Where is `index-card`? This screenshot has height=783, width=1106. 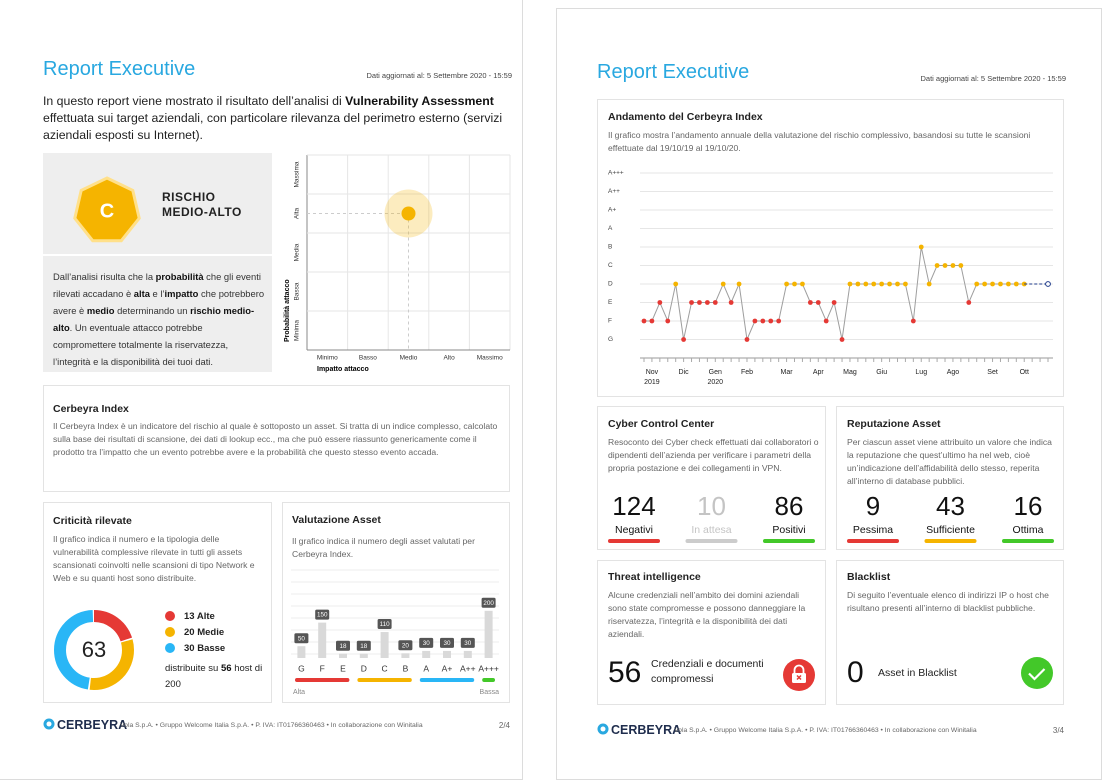
index-card is located at coordinates (276, 438).